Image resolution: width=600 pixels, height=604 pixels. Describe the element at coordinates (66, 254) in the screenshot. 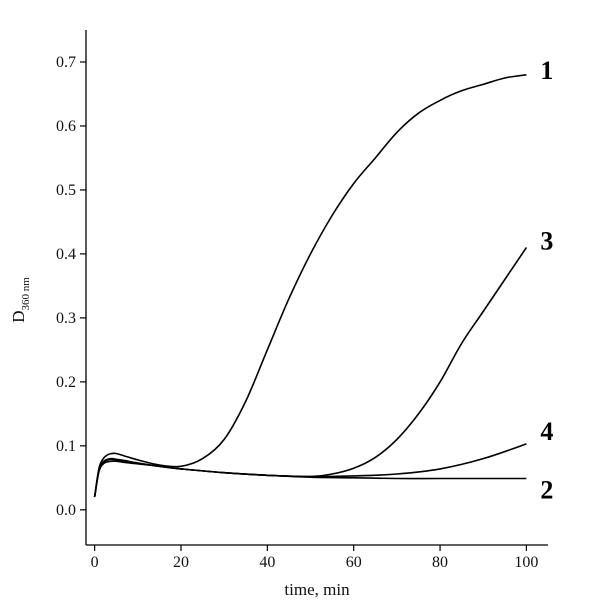

I see `y-tick-label: 0.4` at that location.